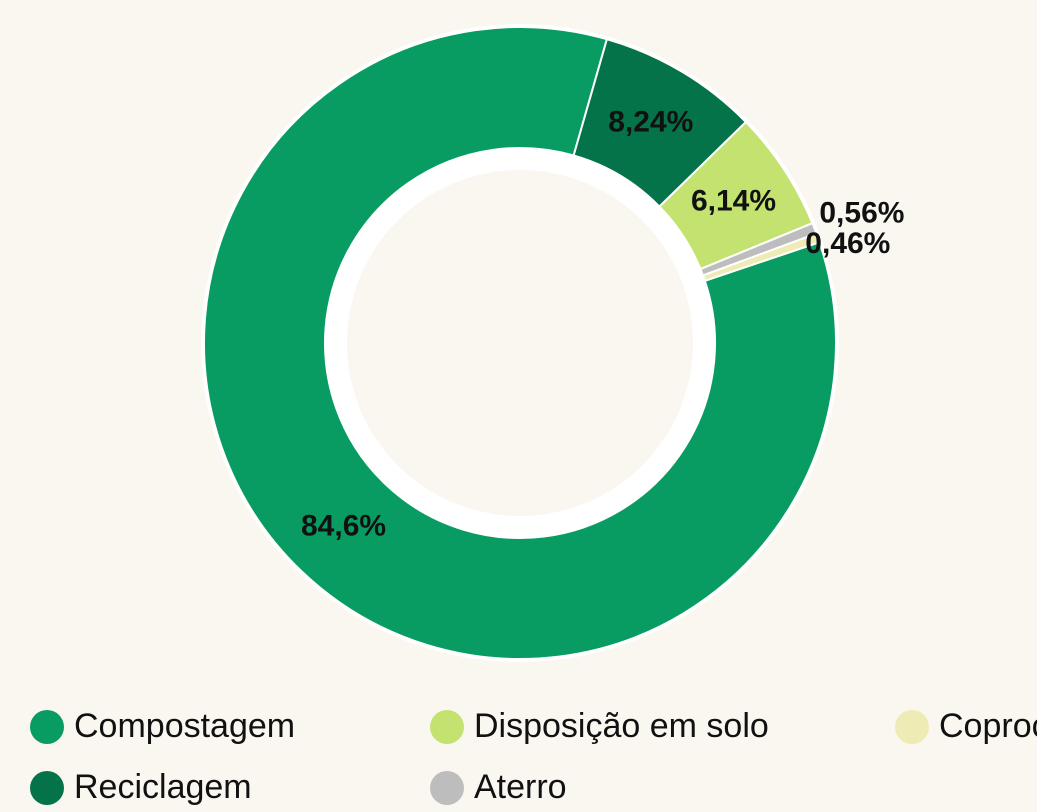 This screenshot has height=812, width=1037. I want to click on value-label: 6,14%, so click(733, 201).